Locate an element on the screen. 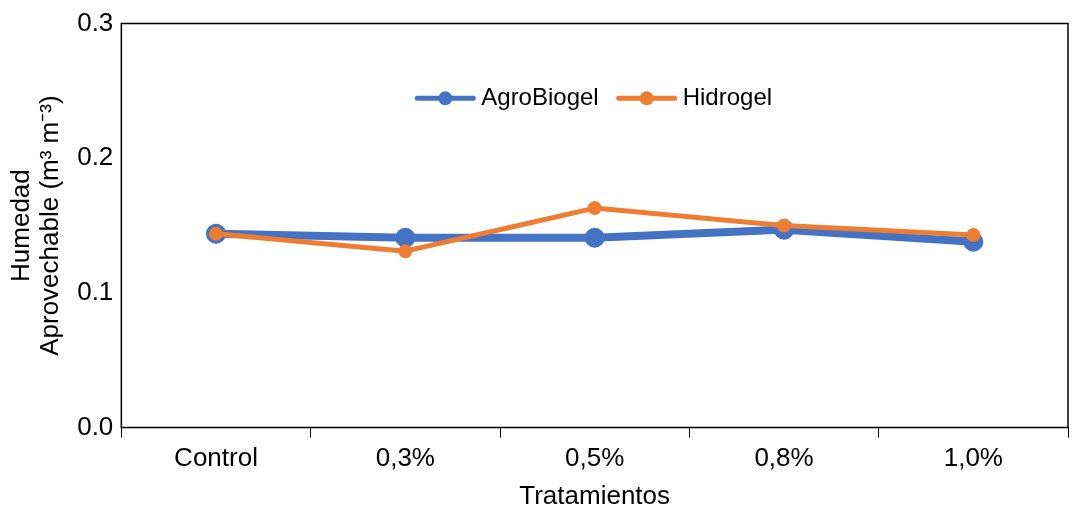 The image size is (1078, 512). y-tick-label: 0.1 is located at coordinates (95, 291).